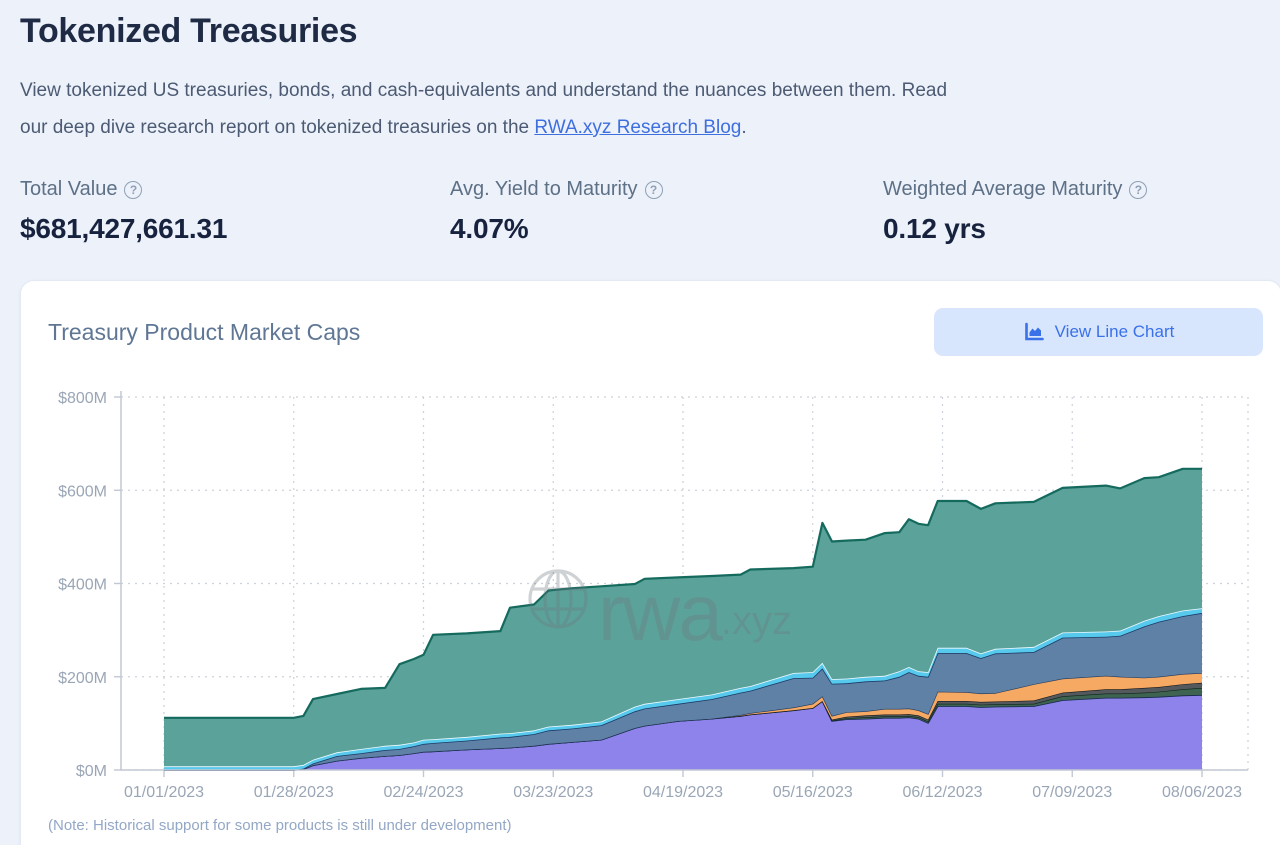 The width and height of the screenshot is (1280, 845). I want to click on svg-text: 03/23/2023, so click(553, 792).